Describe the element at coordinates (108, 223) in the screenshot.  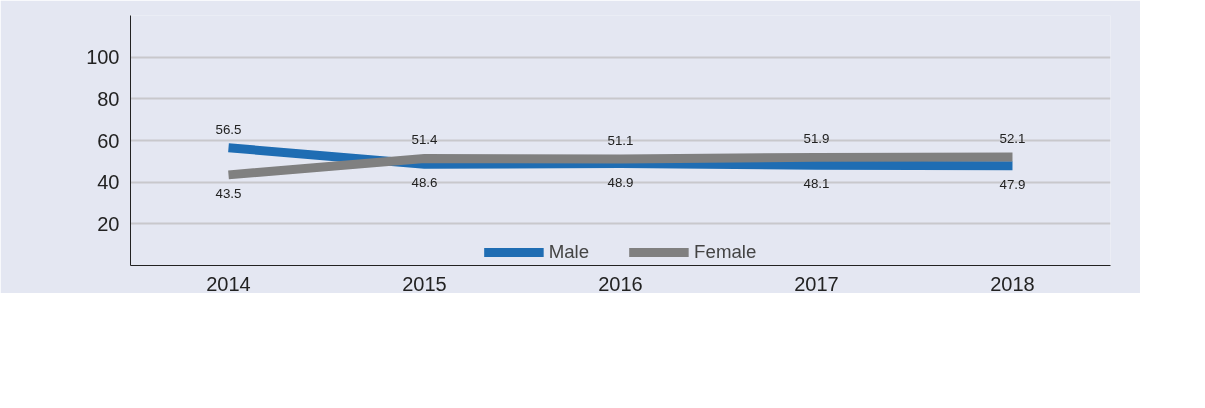
I see `y-tick-label: 20` at that location.